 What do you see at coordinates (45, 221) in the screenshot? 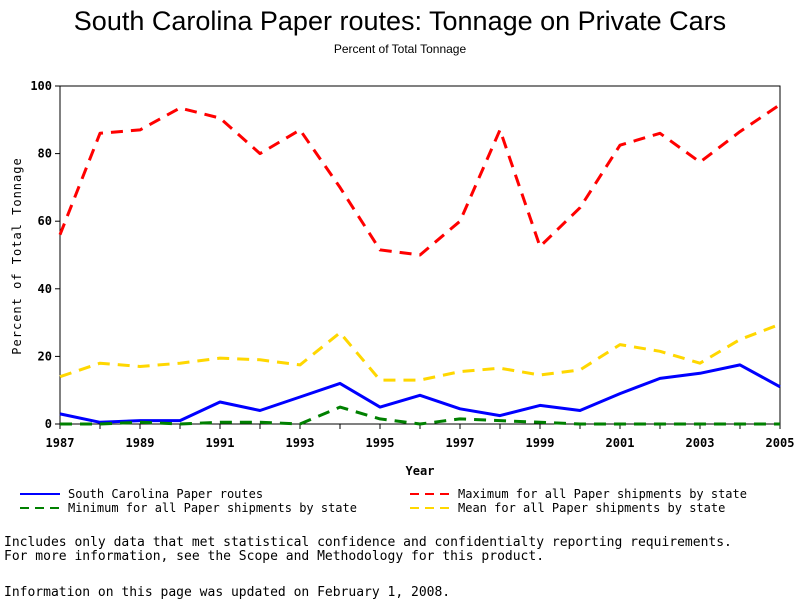
I see `y-tick-label: 60` at bounding box center [45, 221].